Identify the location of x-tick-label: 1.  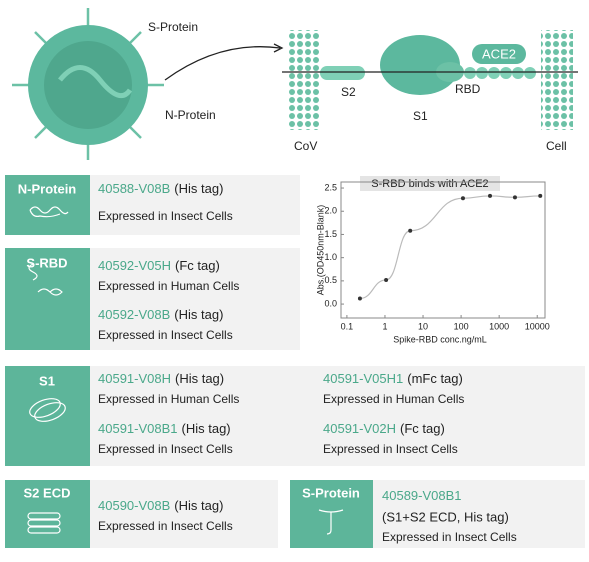
(384, 326).